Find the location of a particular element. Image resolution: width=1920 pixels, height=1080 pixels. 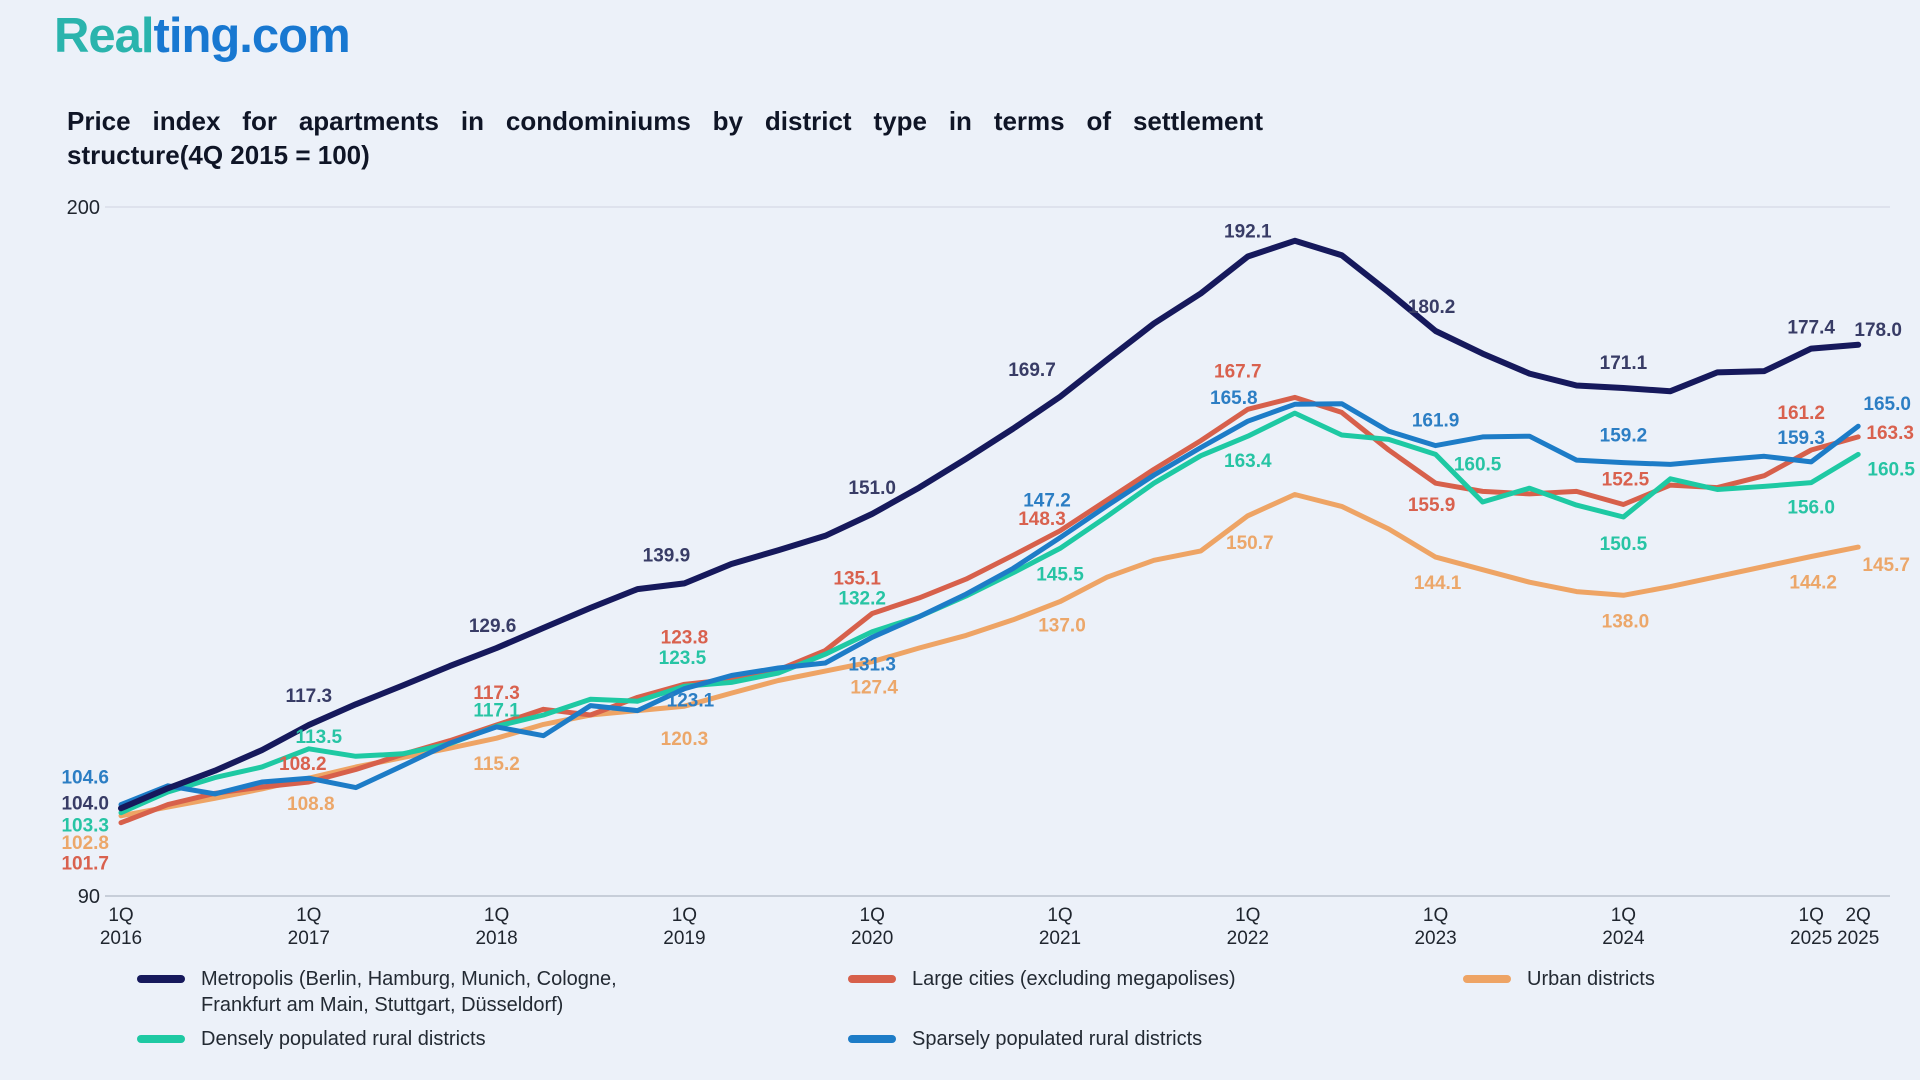

x-tick-label: 2019 is located at coordinates (684, 938).